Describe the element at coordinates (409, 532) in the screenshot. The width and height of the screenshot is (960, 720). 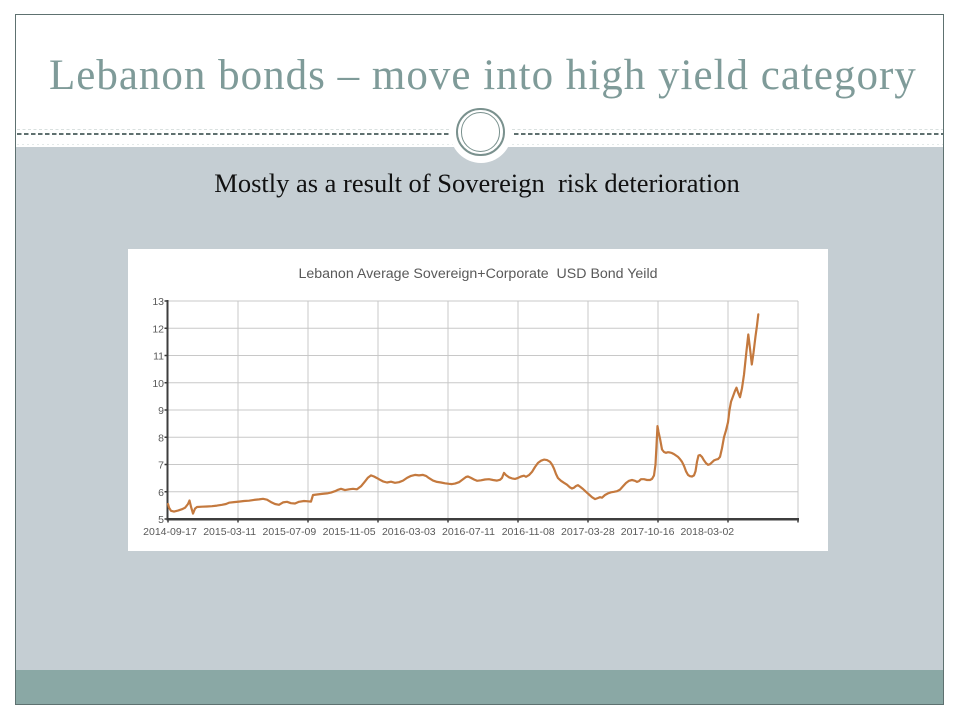
I see `svg-text: 2016-03-03` at that location.